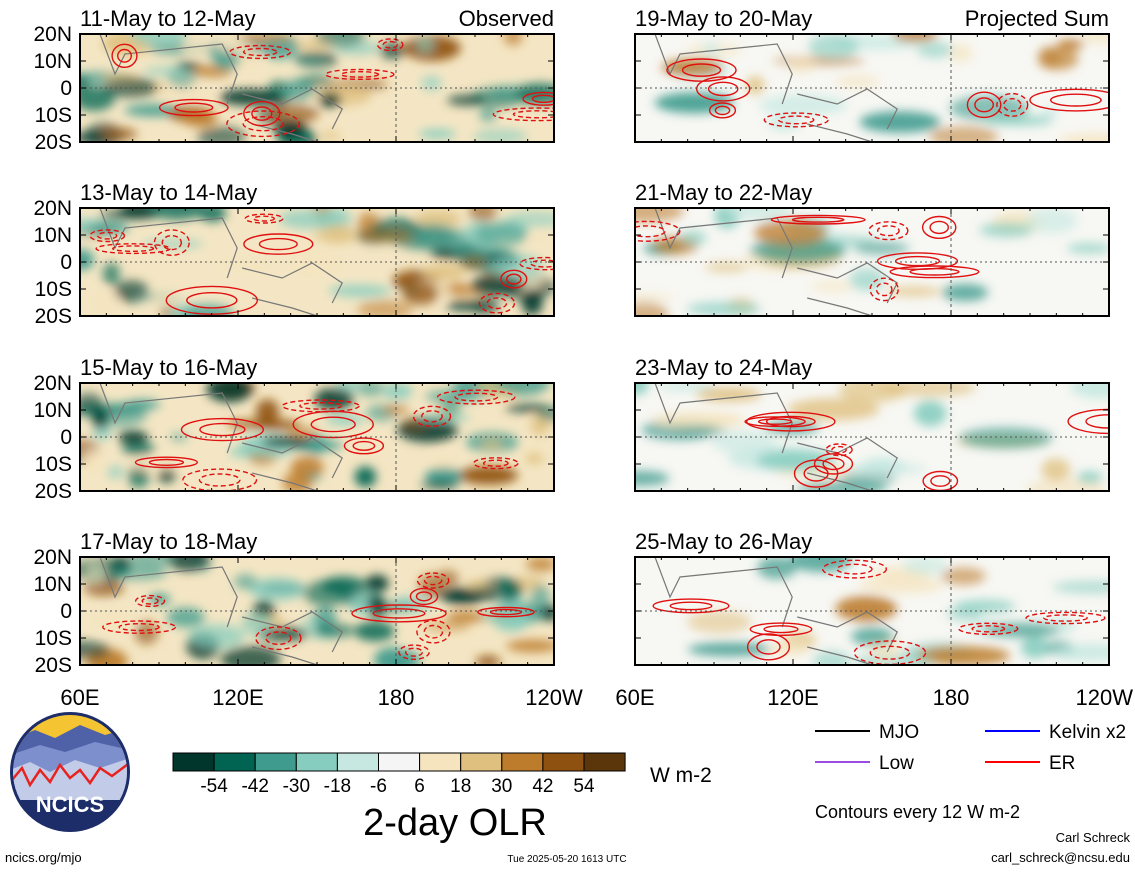 This screenshot has height=872, width=1135. I want to click on colorbar-label: -18, so click(337, 786).